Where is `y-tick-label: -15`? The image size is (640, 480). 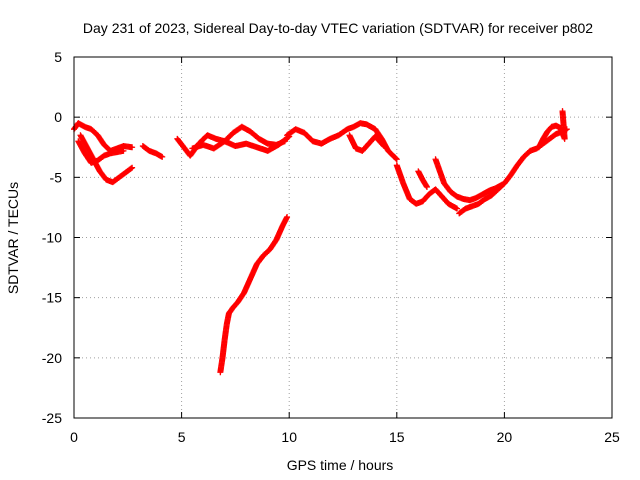 y-tick-label: -15 is located at coordinates (52, 298).